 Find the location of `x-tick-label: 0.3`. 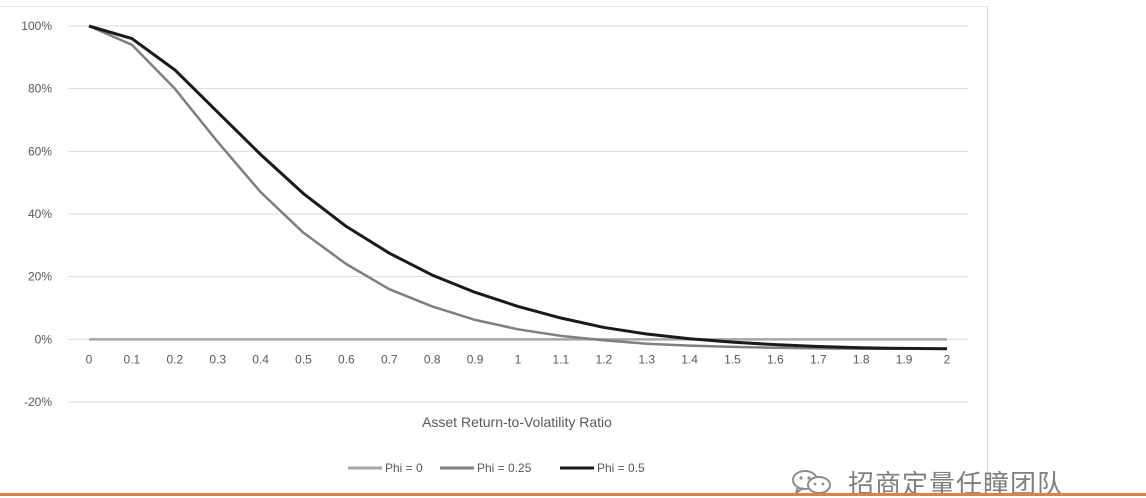

x-tick-label: 0.3 is located at coordinates (217, 359).